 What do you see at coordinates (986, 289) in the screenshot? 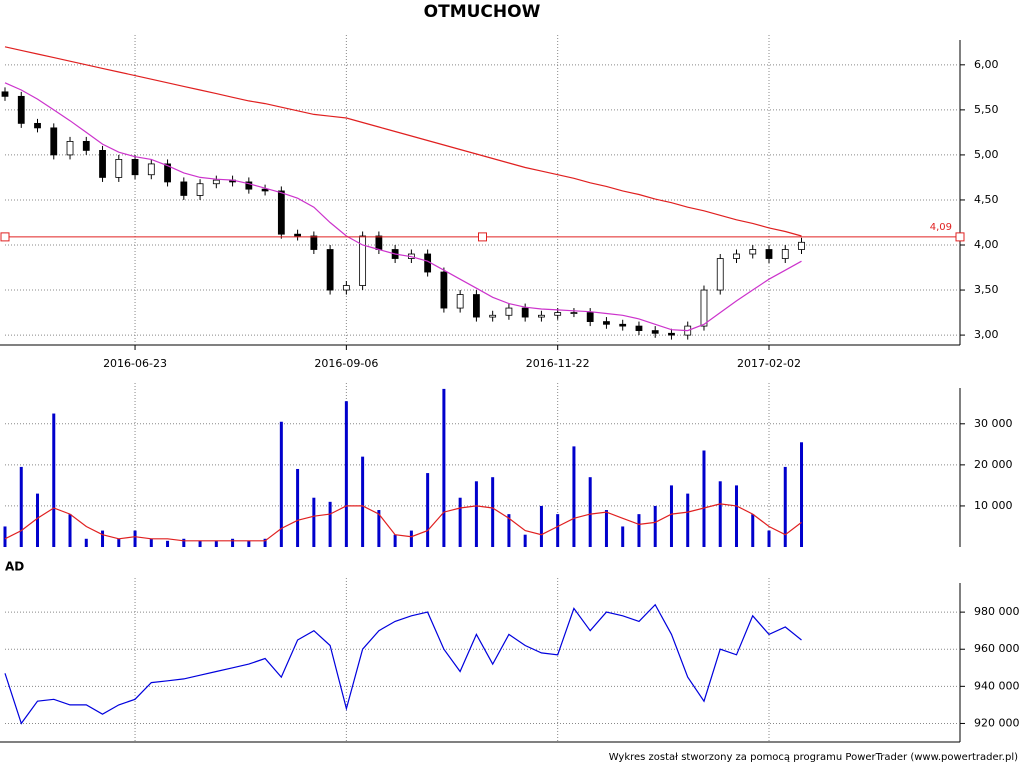
I see `y-tick-label: 3,50` at bounding box center [986, 289].